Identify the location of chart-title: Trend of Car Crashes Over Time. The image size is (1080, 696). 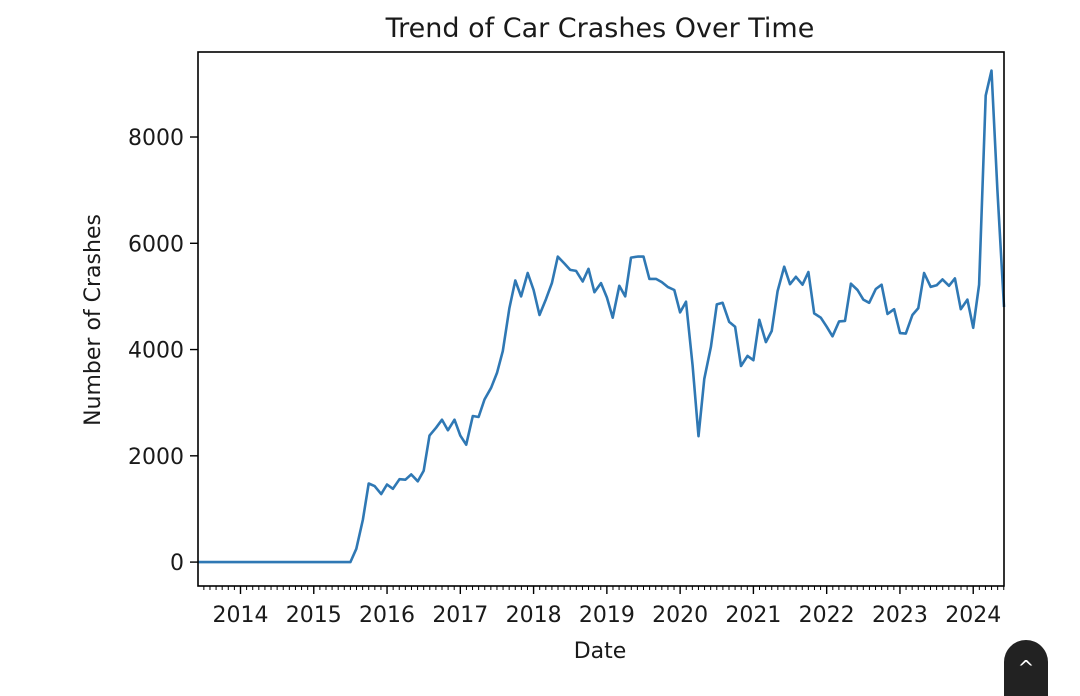
(600, 28).